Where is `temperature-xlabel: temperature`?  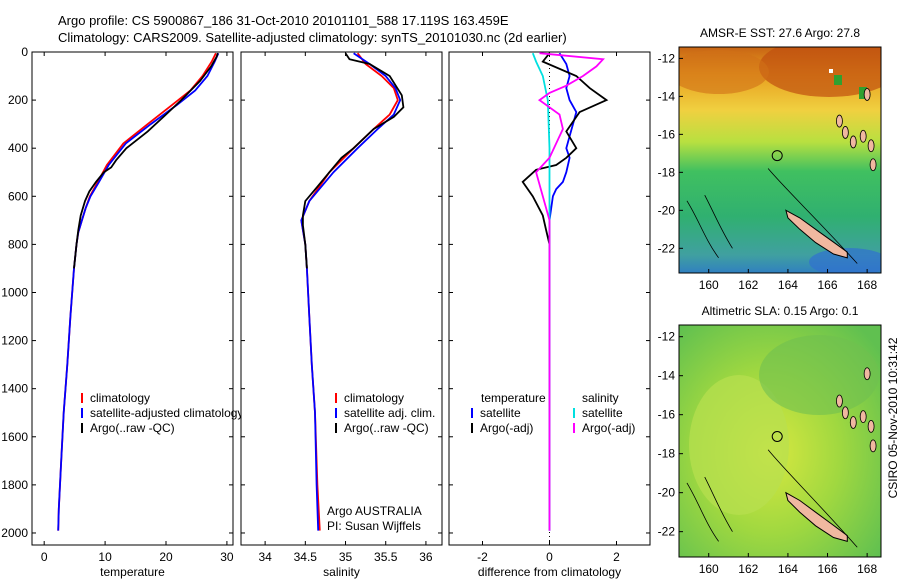 temperature-xlabel: temperature is located at coordinates (132, 572).